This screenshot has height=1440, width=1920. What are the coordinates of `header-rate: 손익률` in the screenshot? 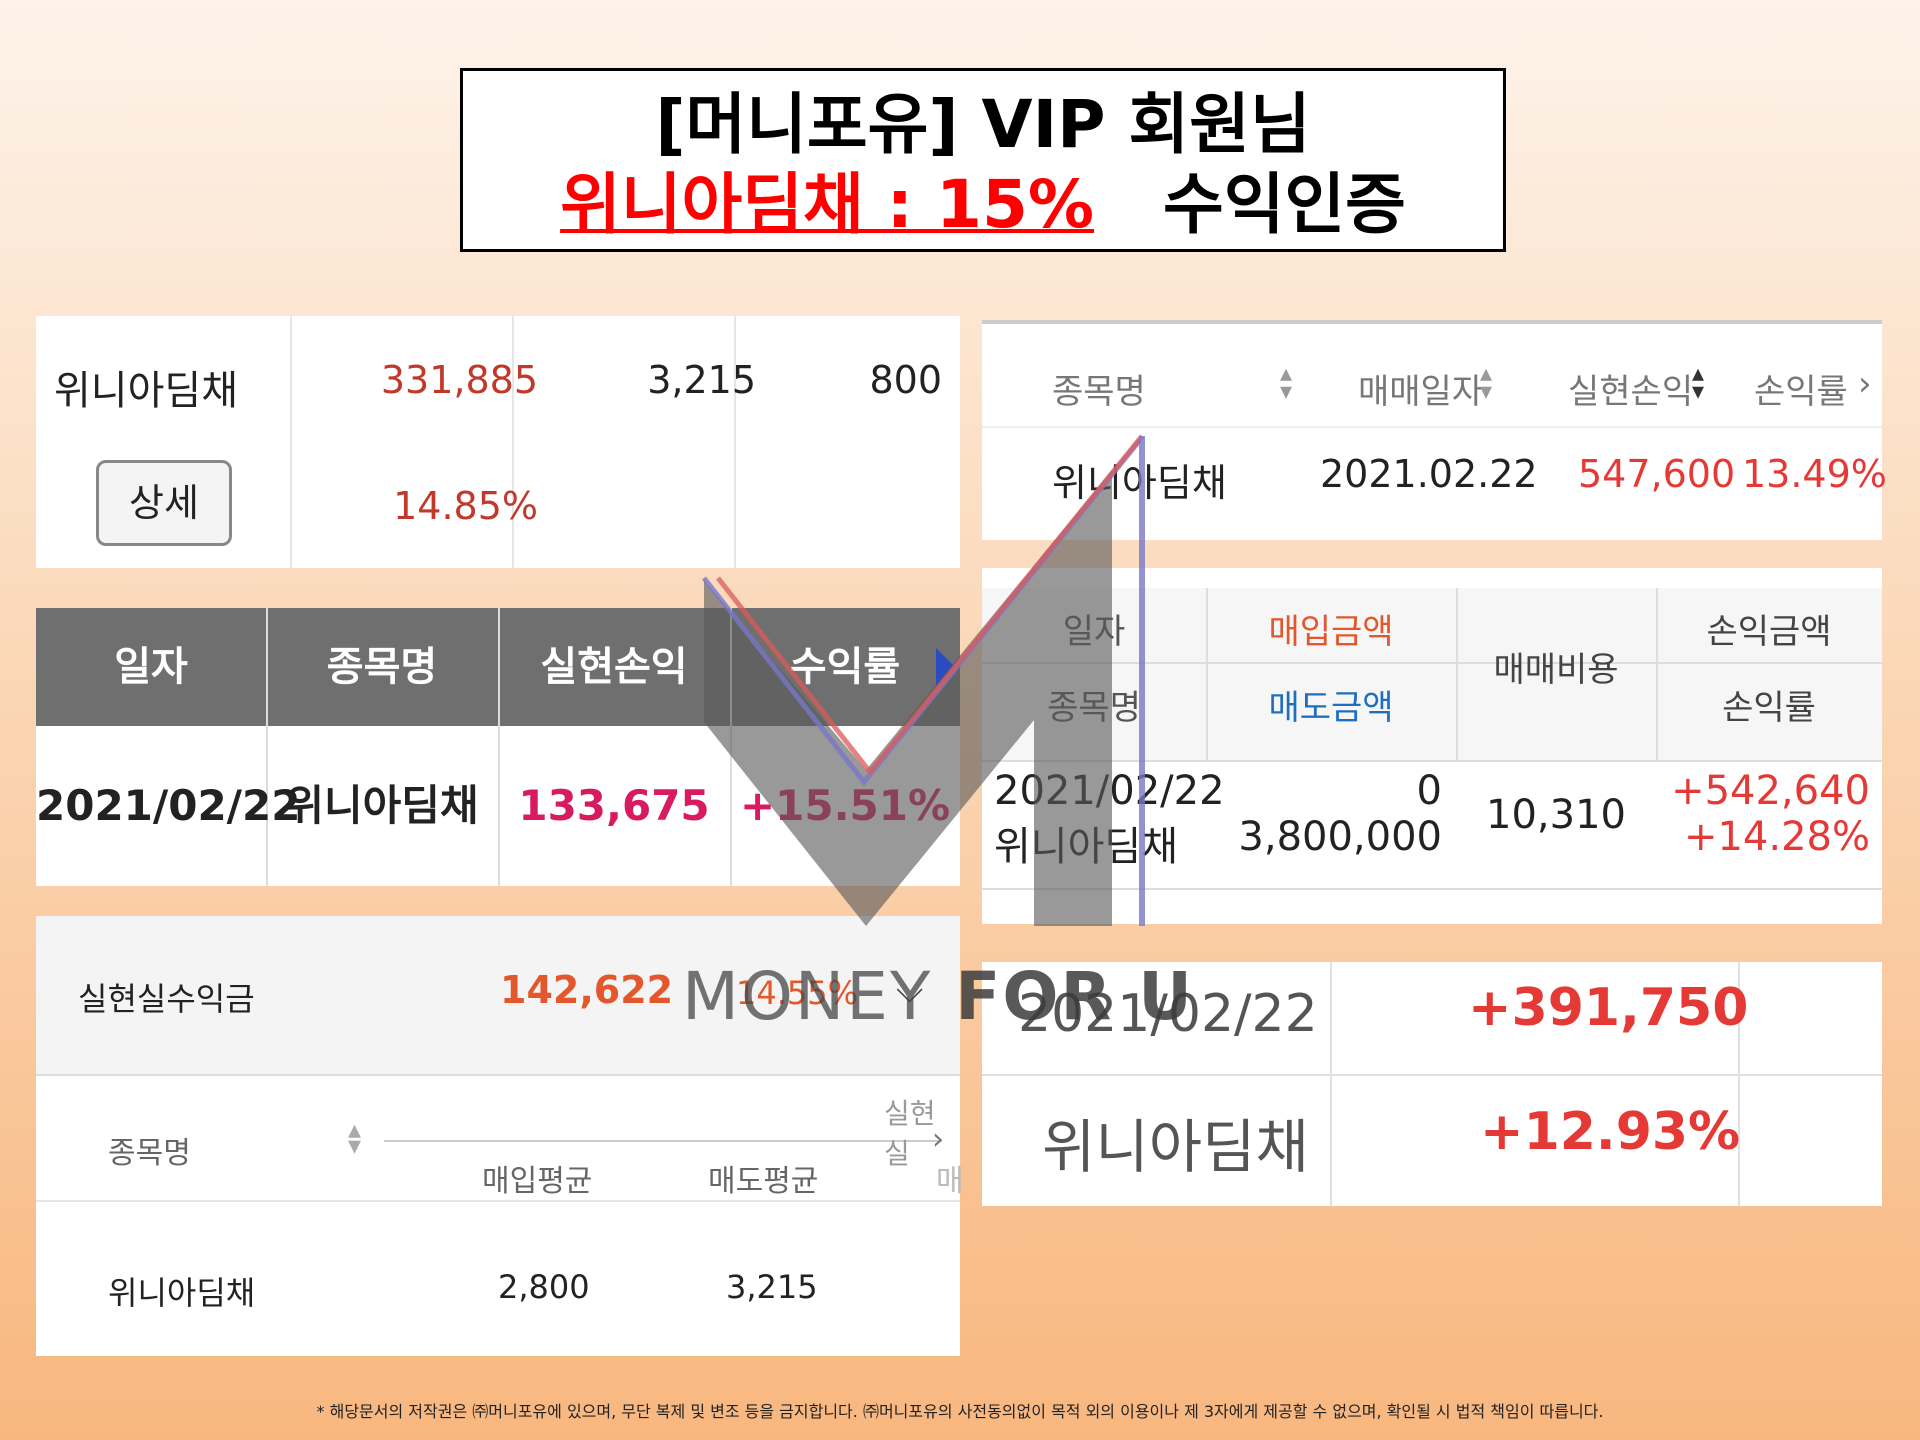 It's located at (1801, 392).